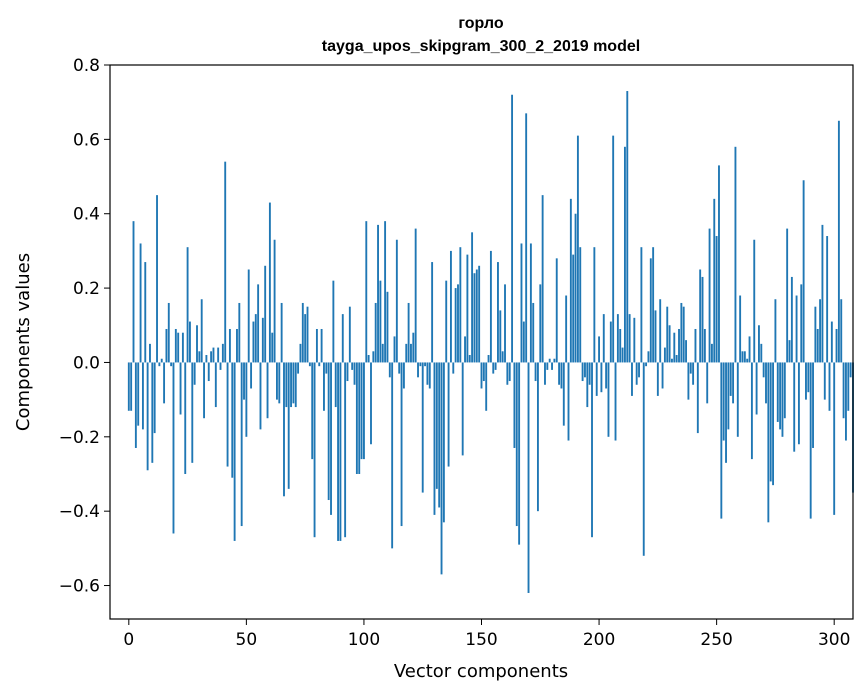 The image size is (867, 696). Describe the element at coordinates (247, 640) in the screenshot. I see `x-tick-label: 50` at that location.